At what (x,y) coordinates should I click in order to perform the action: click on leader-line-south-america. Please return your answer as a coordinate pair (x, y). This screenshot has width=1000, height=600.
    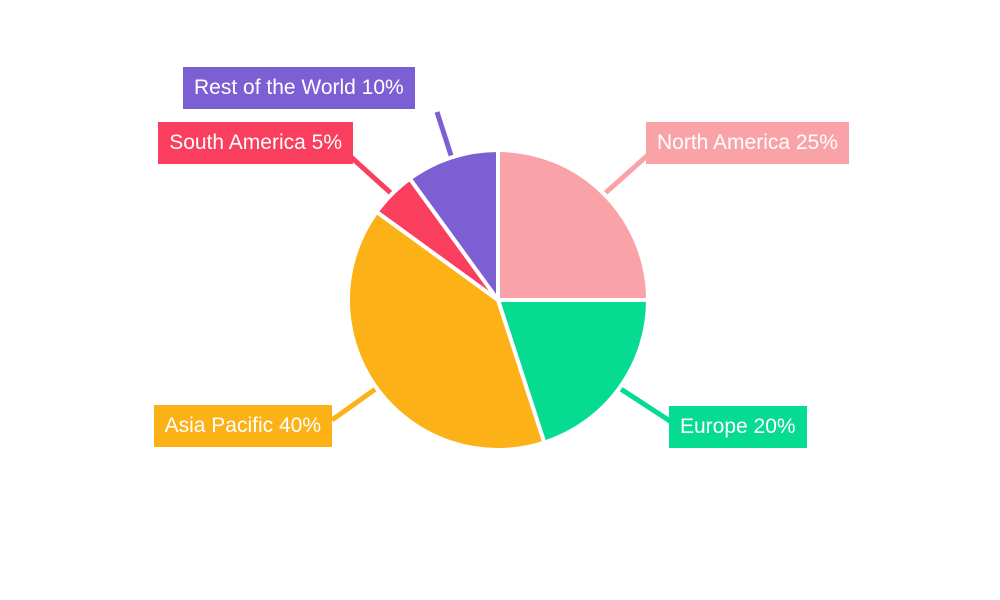
    Looking at the image, I should click on (372, 176).